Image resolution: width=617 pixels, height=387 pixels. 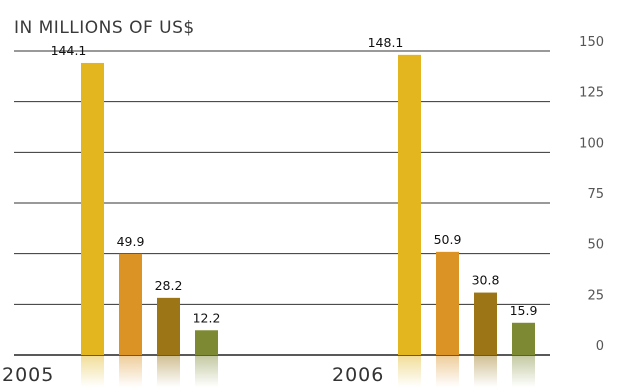 I want to click on y-tick-label: 100, so click(x=591, y=143).